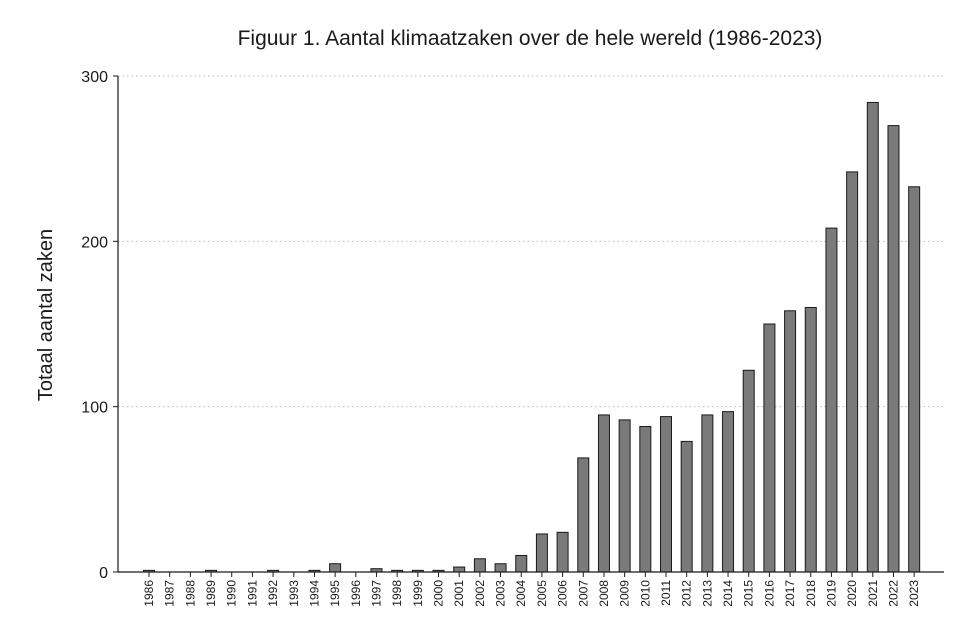 The width and height of the screenshot is (967, 644). I want to click on y-tick-label: 100, so click(94, 408).